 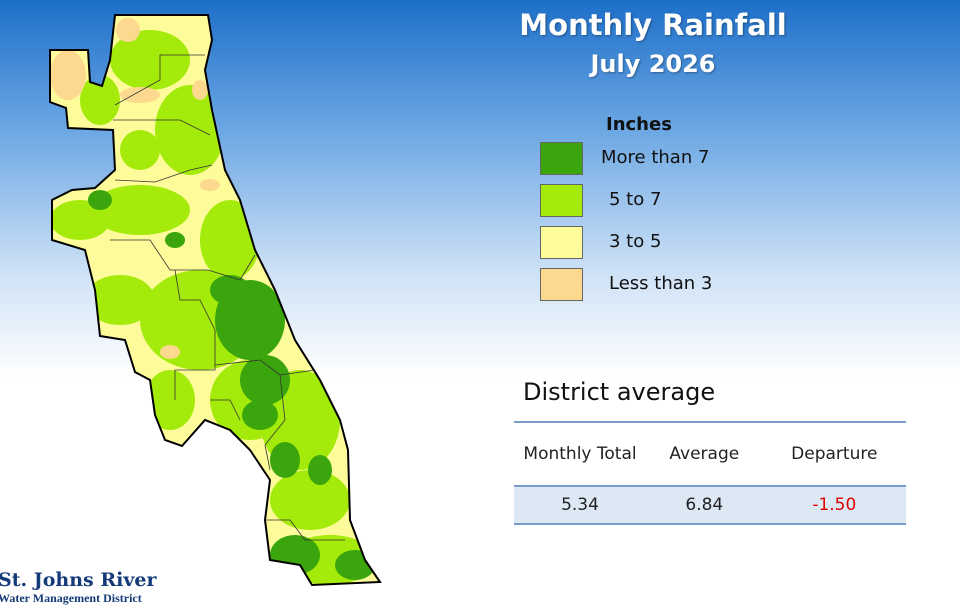 I want to click on legend-label: Less than 3, so click(x=661, y=283).